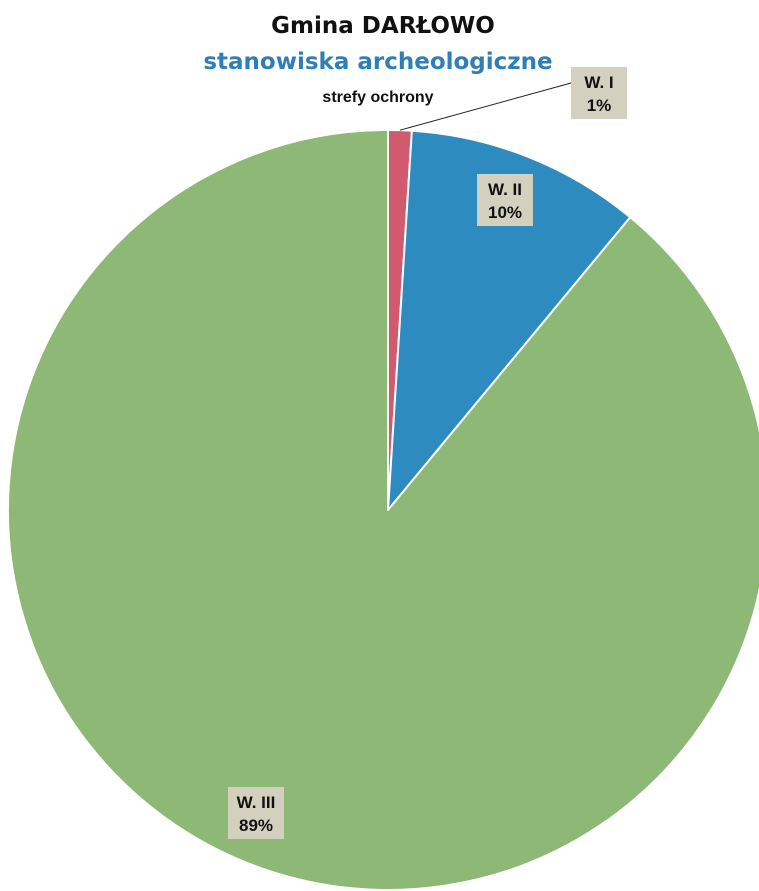 Image resolution: width=759 pixels, height=891 pixels. What do you see at coordinates (505, 212) in the screenshot?
I see `data-label-value: 10%` at bounding box center [505, 212].